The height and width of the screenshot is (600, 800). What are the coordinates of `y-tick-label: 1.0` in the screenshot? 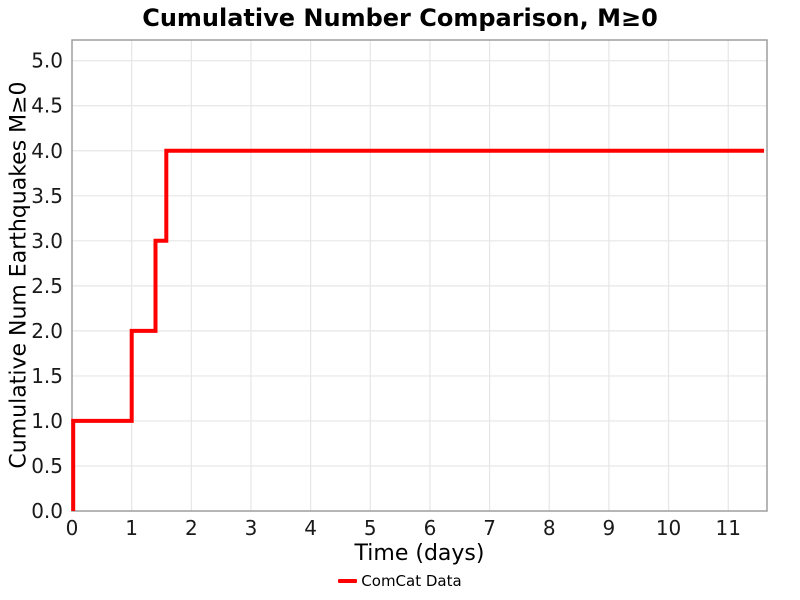 It's located at (47, 421).